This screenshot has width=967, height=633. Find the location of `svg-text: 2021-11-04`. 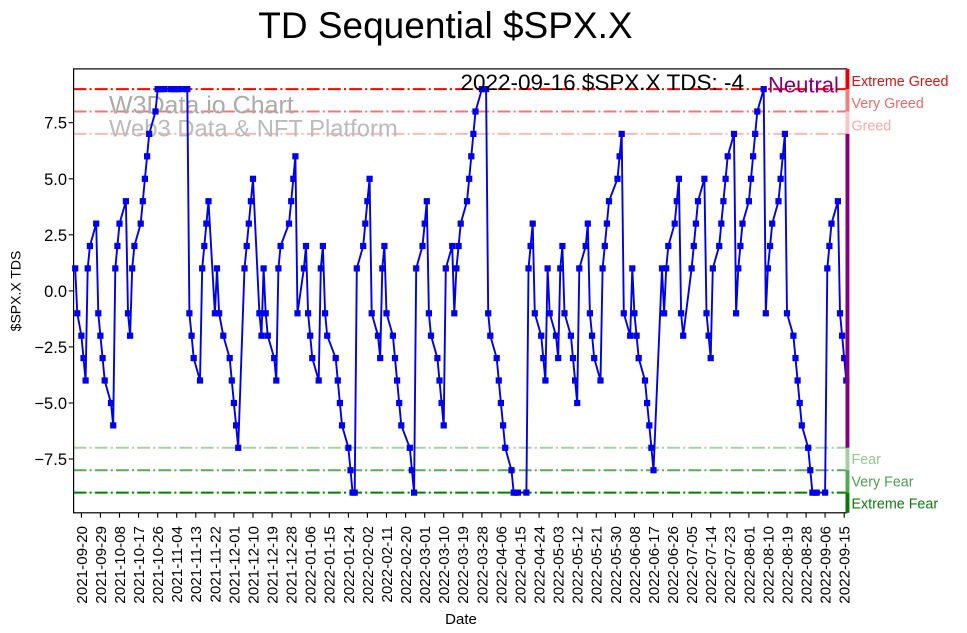

svg-text: 2021-11-04 is located at coordinates (177, 564).